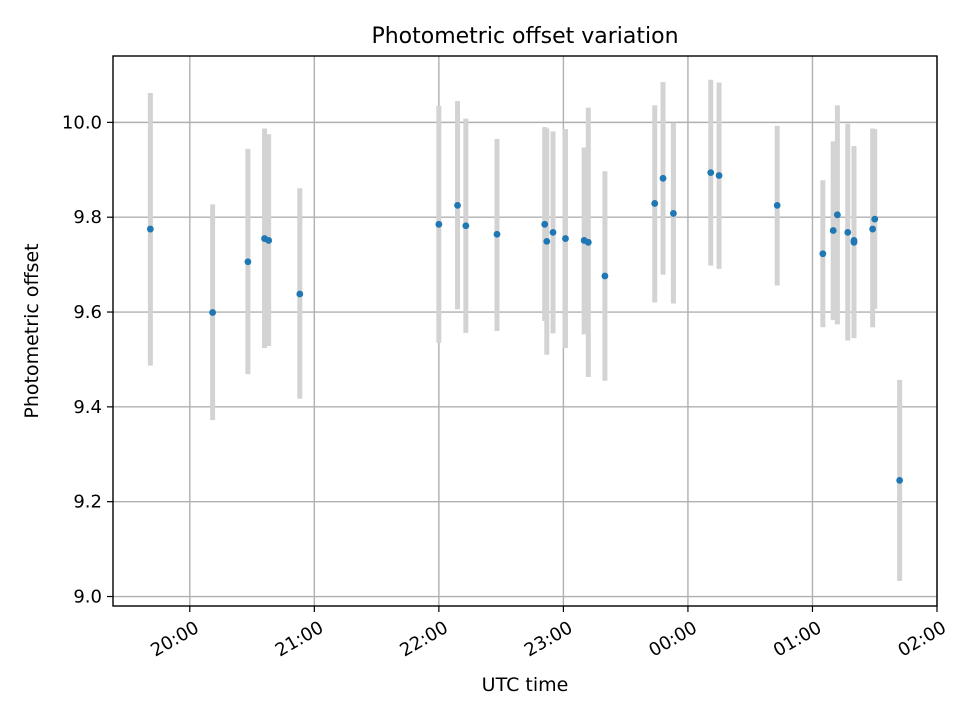  I want to click on y-axis-label: Photometric offset, so click(32, 330).